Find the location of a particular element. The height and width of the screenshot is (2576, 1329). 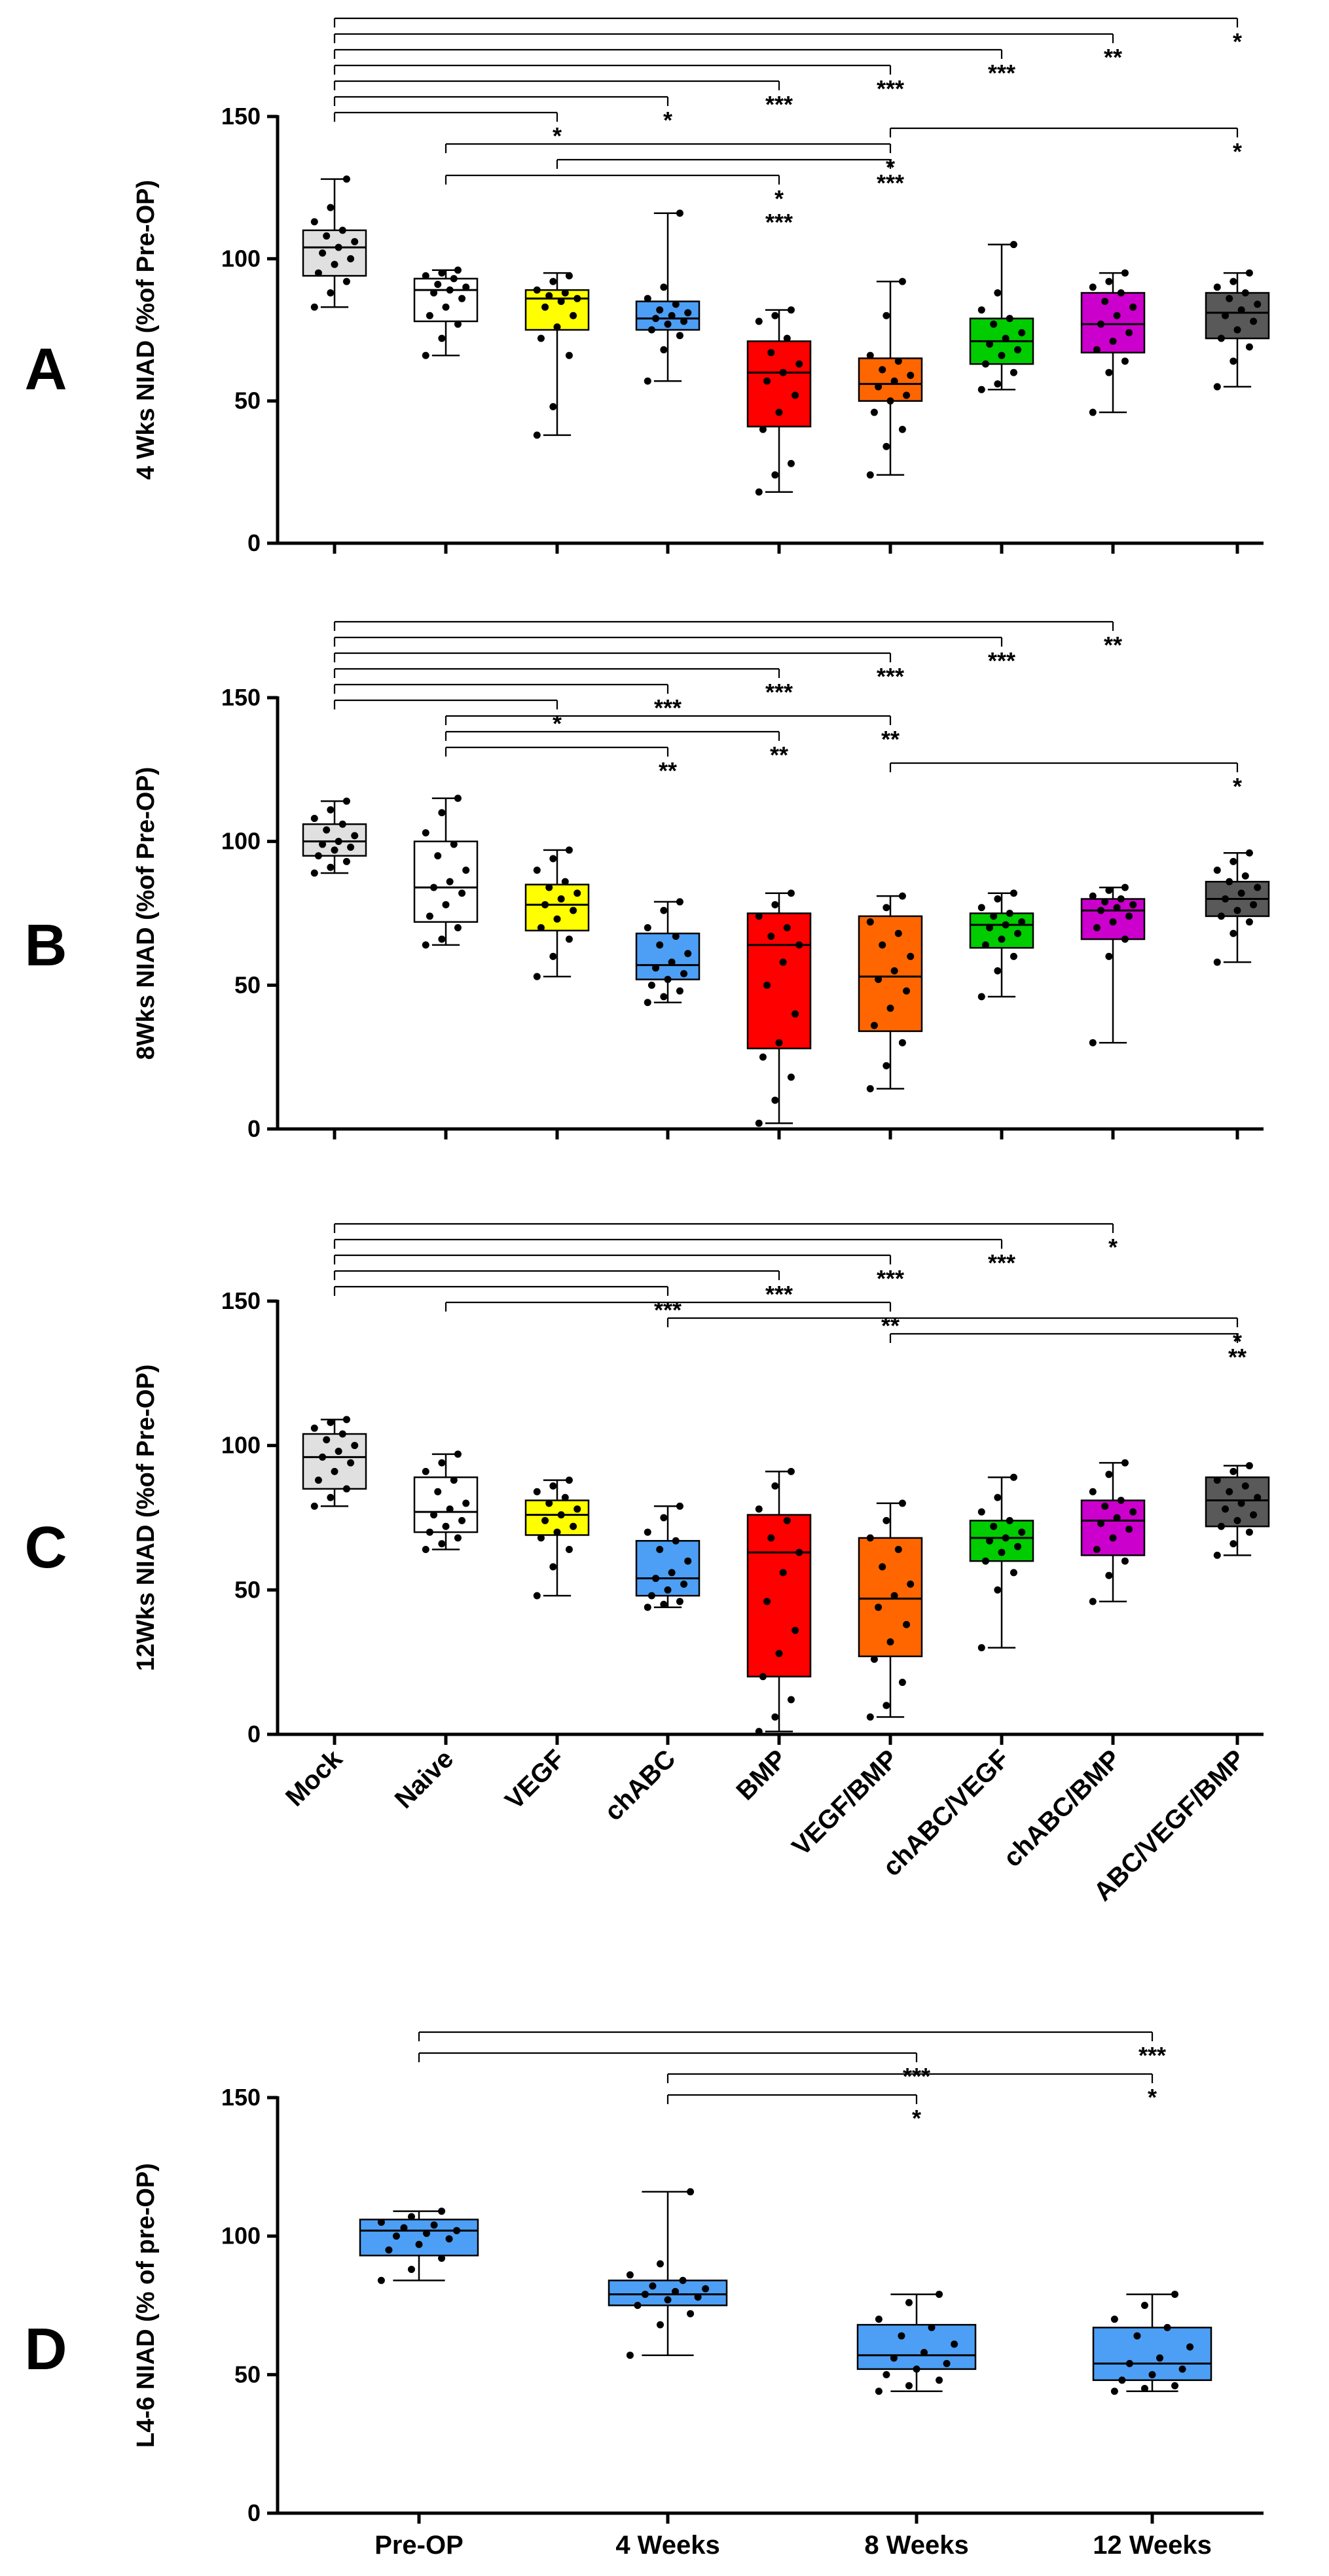

y-tick-label: 100 is located at coordinates (241, 258).